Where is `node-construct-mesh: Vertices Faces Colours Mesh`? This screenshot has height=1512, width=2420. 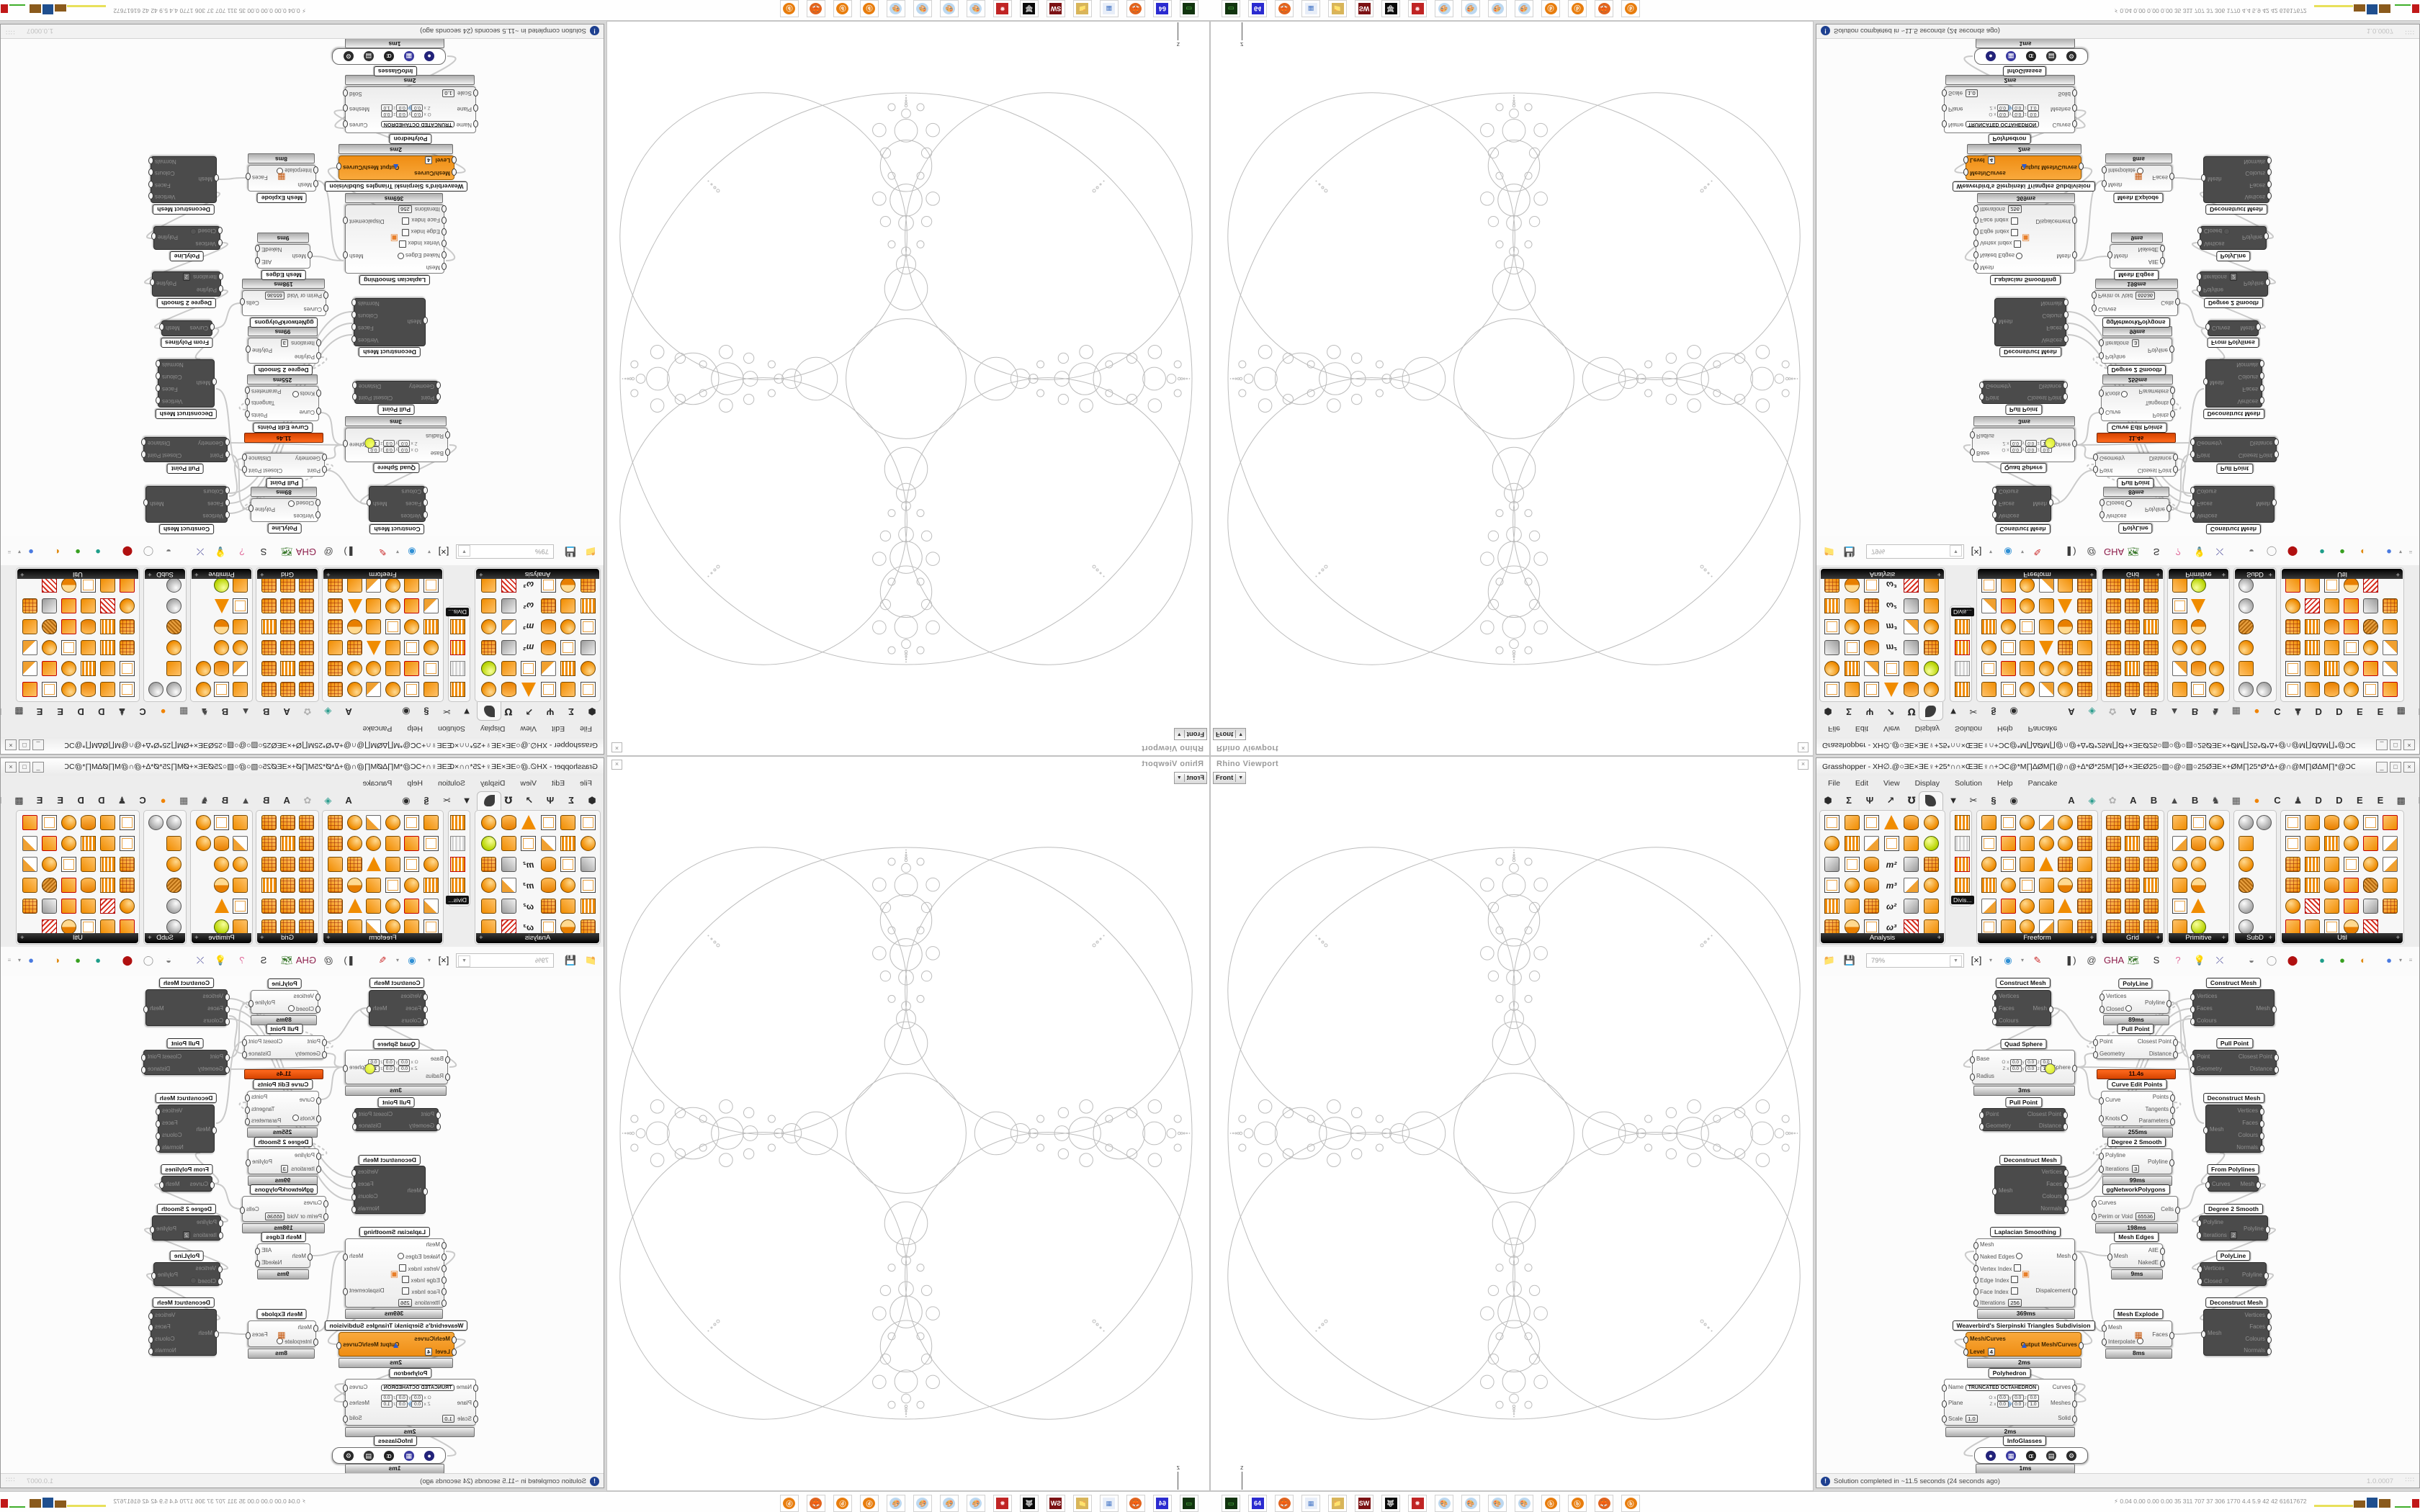
node-construct-mesh: Vertices Faces Colours Mesh is located at coordinates (2022, 1008).